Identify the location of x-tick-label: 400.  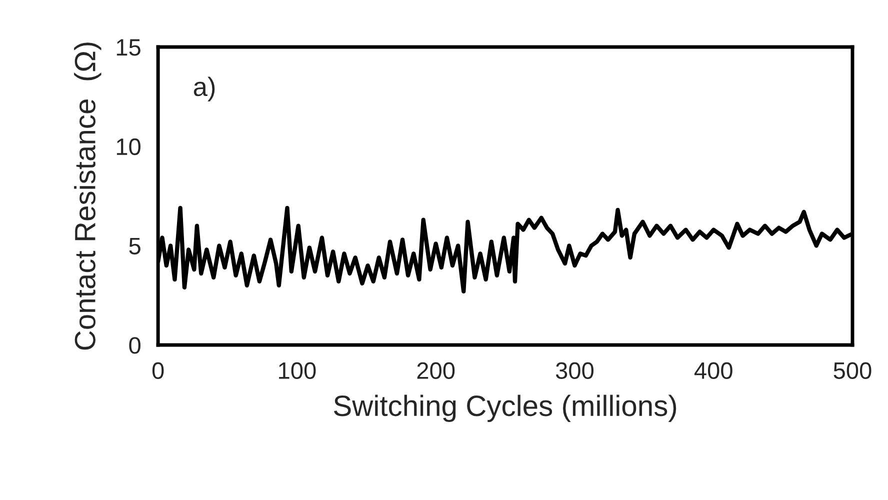
(713, 371).